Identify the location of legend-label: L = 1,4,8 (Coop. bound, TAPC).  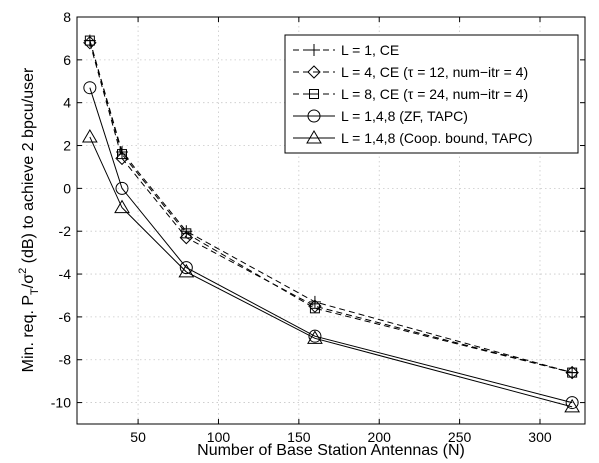
(437, 138).